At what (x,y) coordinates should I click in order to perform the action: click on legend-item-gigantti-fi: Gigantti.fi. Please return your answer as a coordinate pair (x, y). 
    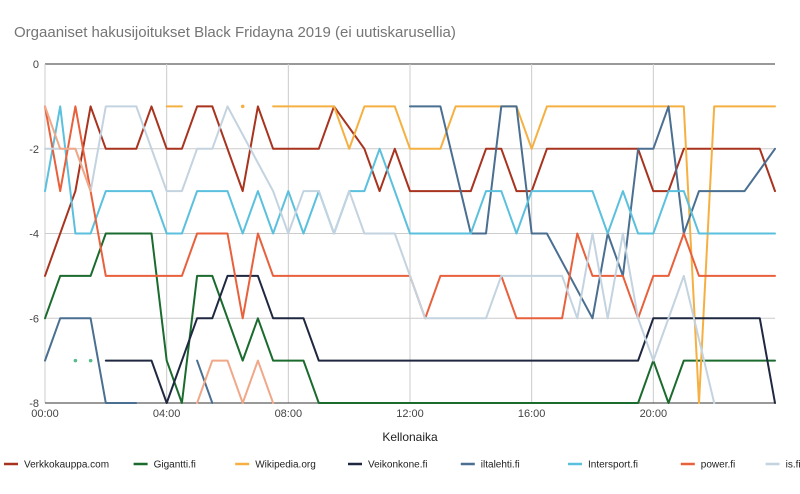
    Looking at the image, I should click on (164, 465).